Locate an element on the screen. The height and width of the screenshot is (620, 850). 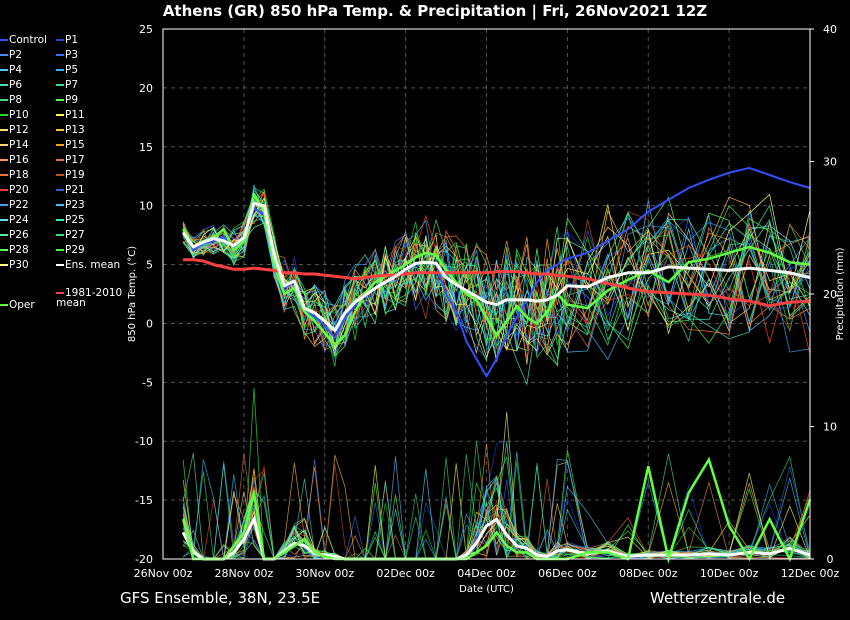
x-tick-label: 04Dec 00z is located at coordinates (486, 573).